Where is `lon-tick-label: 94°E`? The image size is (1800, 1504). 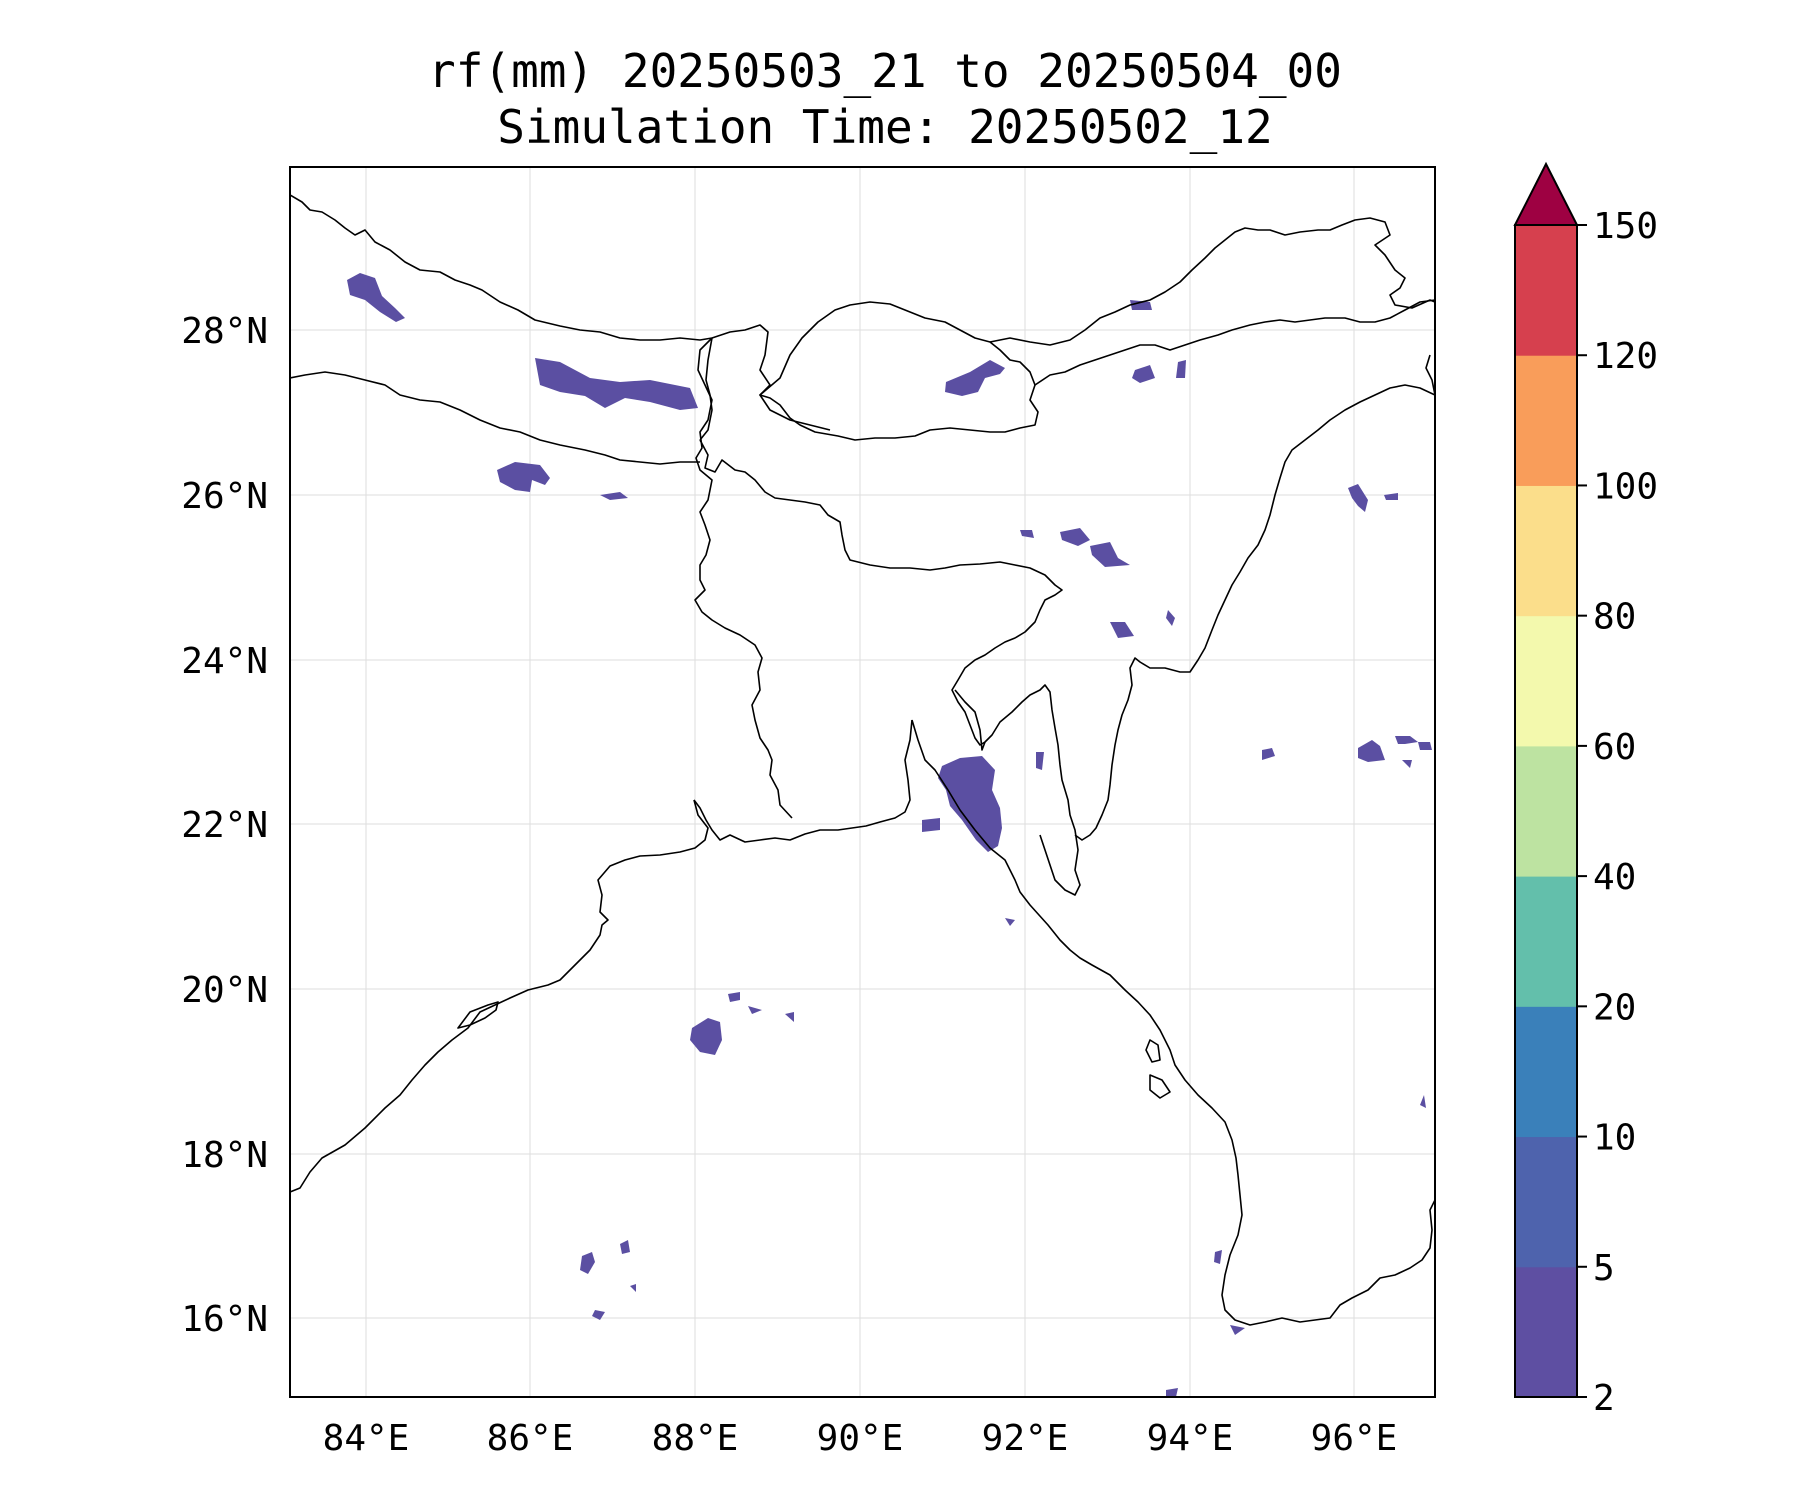
lon-tick-label: 94°E is located at coordinates (1190, 1438).